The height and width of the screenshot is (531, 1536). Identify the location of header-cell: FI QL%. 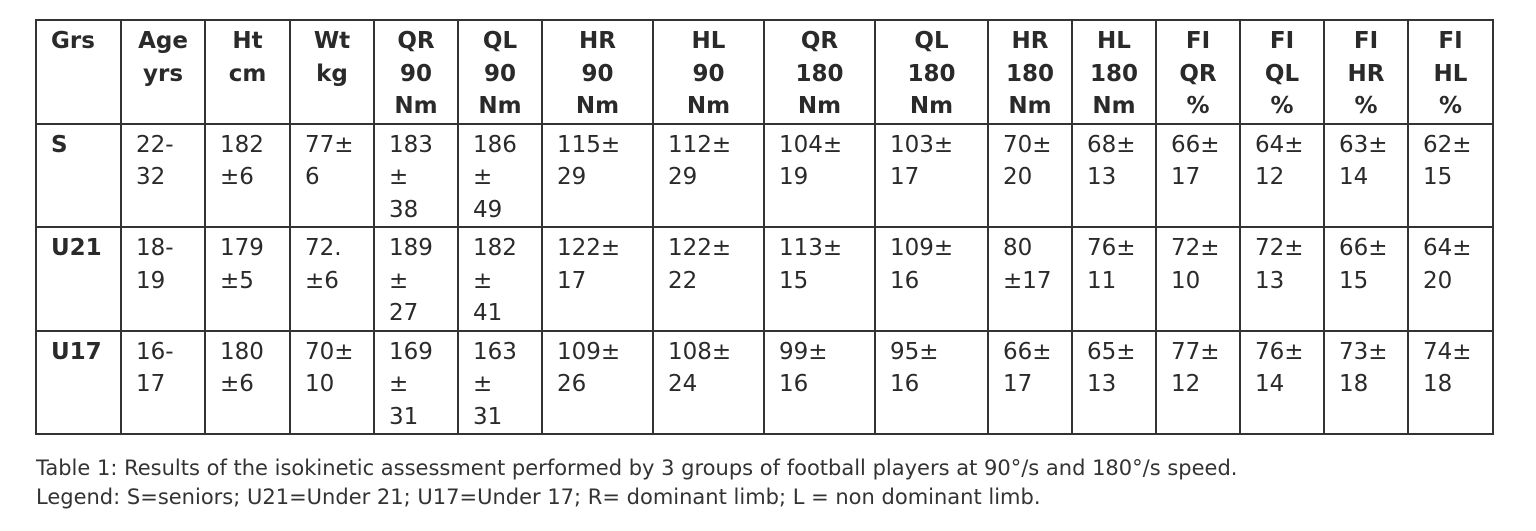
(1282, 72).